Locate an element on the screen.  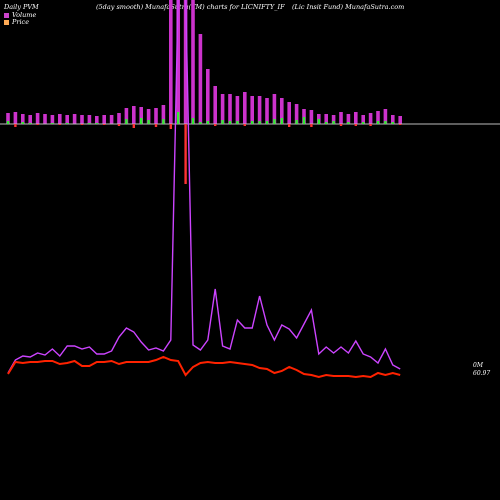
legend-volume-label: Volume is located at coordinates (24, 15).